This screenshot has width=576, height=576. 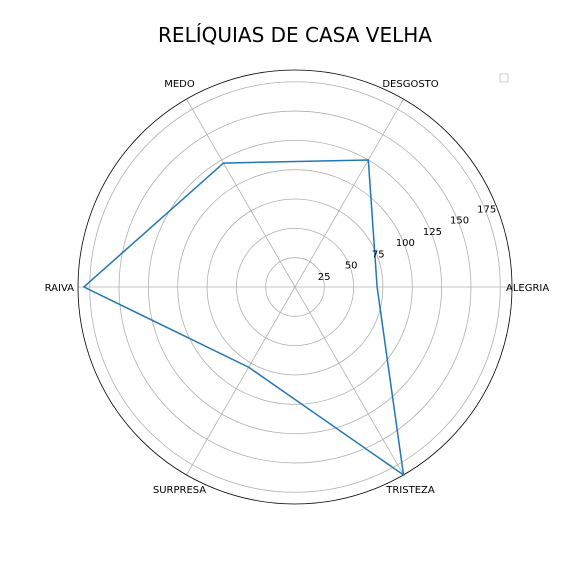 I want to click on radial-tick-4: 125, so click(x=432, y=232).